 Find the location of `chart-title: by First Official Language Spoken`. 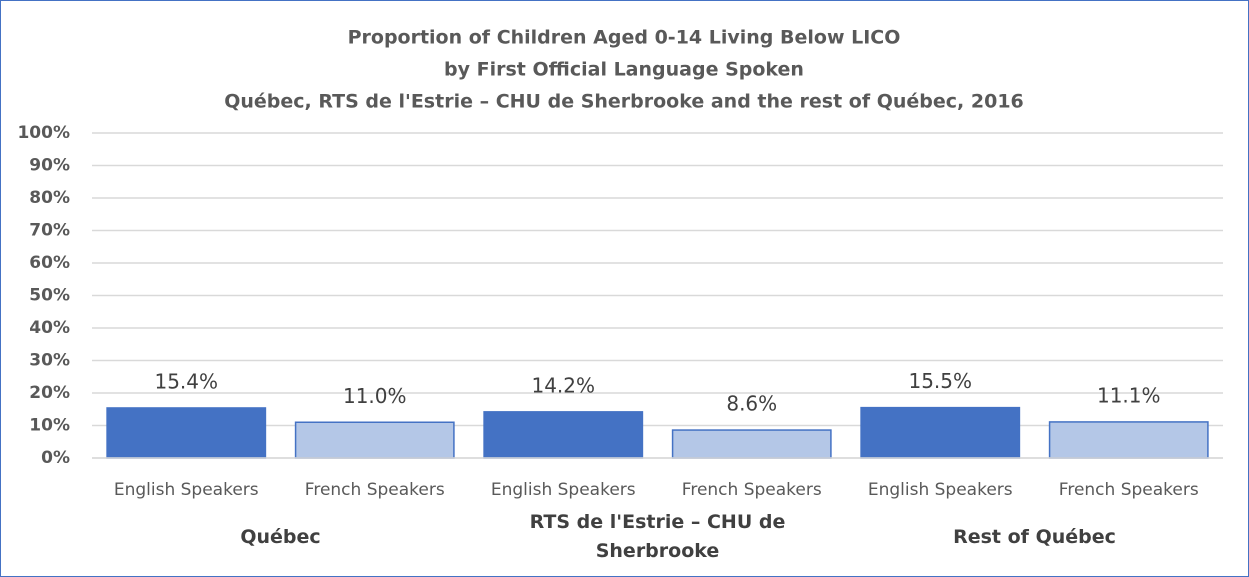

chart-title: by First Official Language Spoken is located at coordinates (624, 70).